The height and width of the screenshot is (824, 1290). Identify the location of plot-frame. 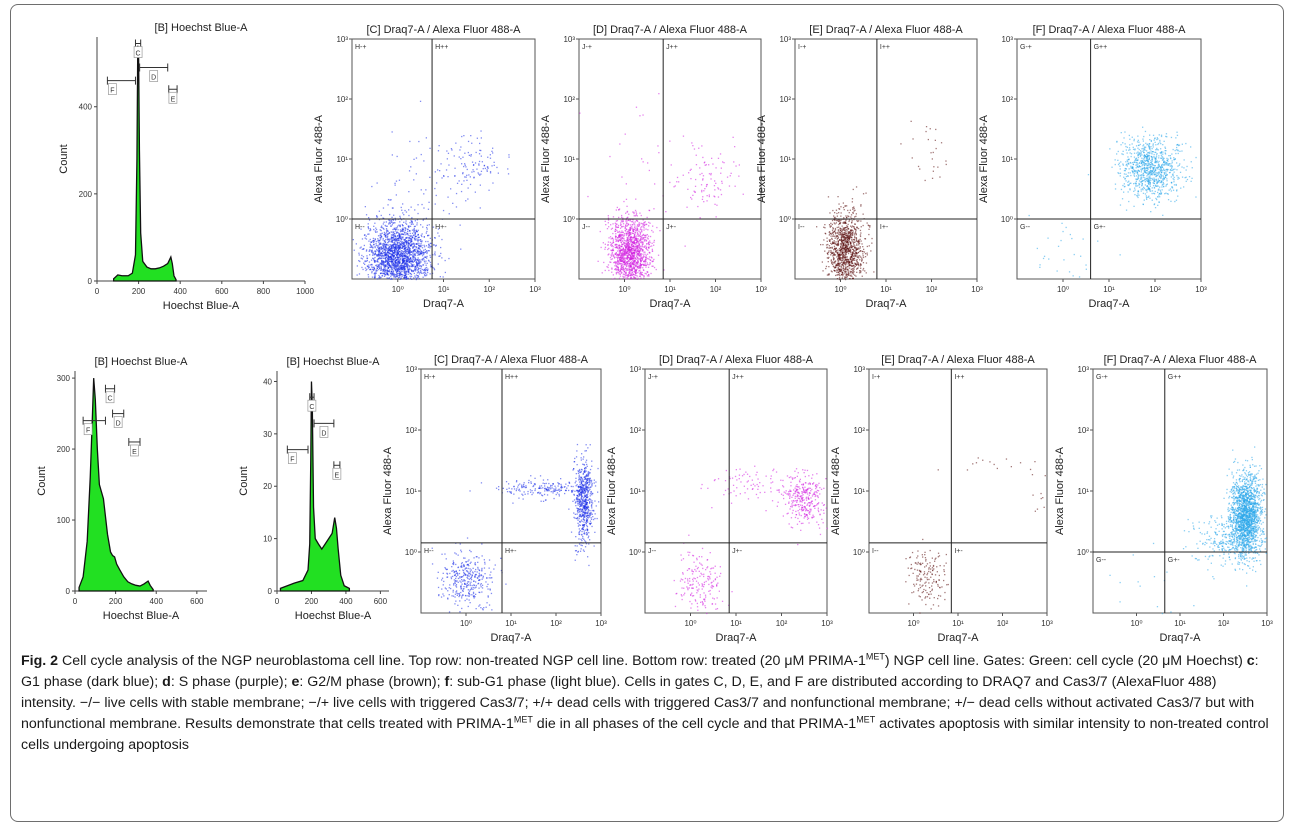
(886, 159).